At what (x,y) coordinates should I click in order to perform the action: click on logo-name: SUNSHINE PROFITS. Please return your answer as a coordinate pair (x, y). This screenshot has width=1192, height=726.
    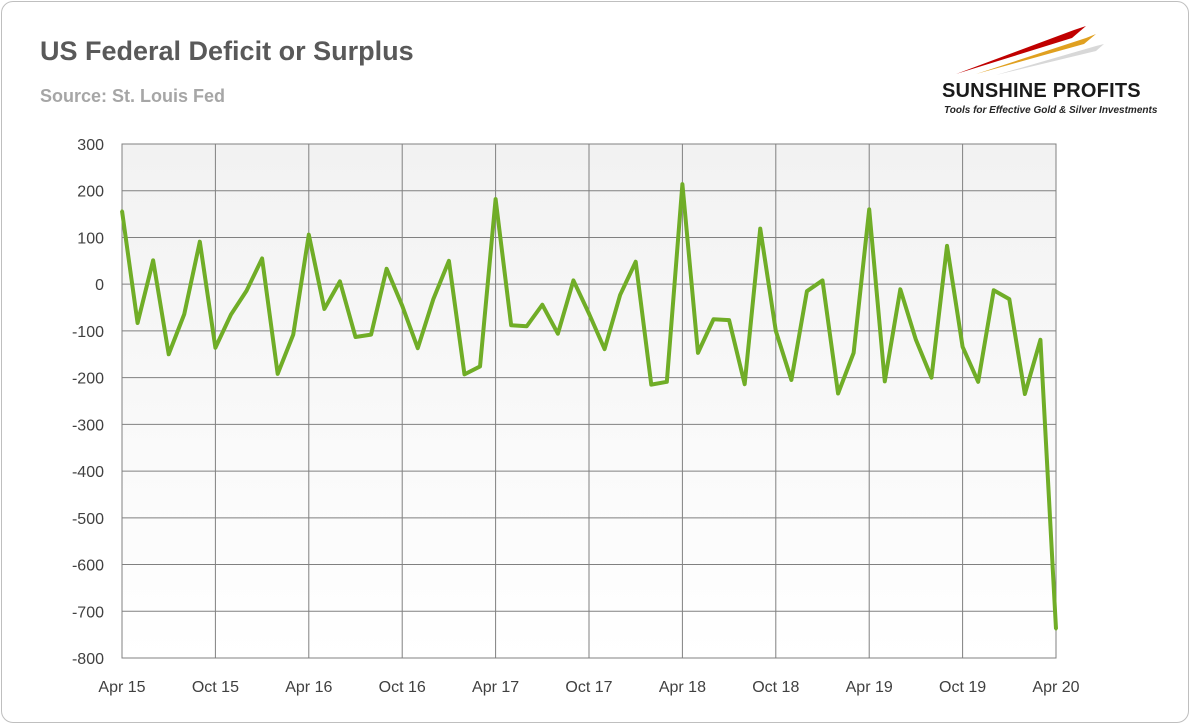
    Looking at the image, I should click on (1041, 91).